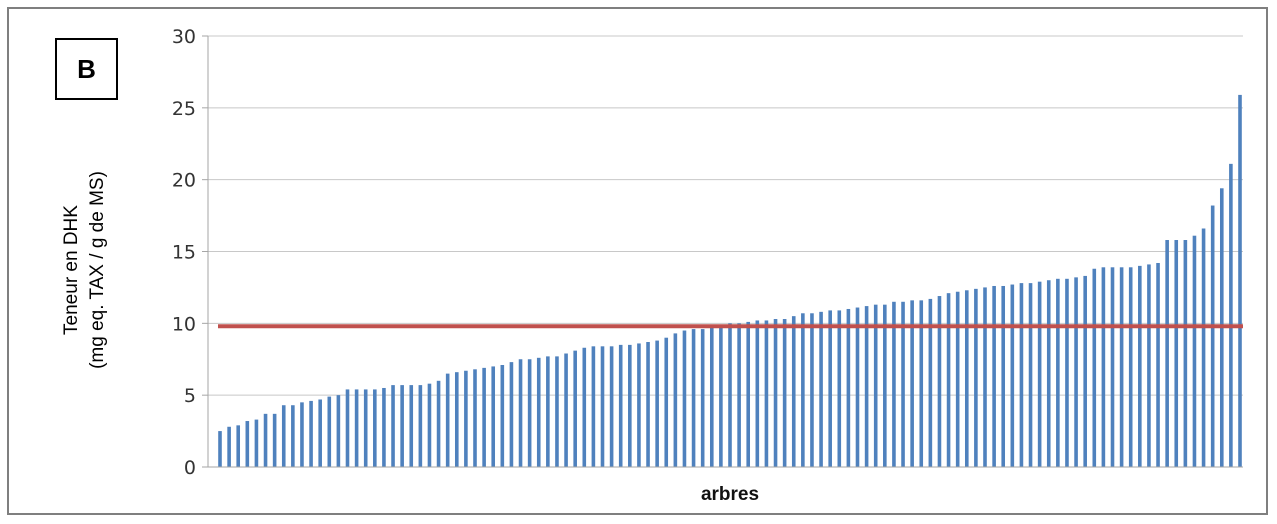 The width and height of the screenshot is (1277, 524). I want to click on y-tick-labels: 0 5 10 15 20 25 30, so click(184, 252).